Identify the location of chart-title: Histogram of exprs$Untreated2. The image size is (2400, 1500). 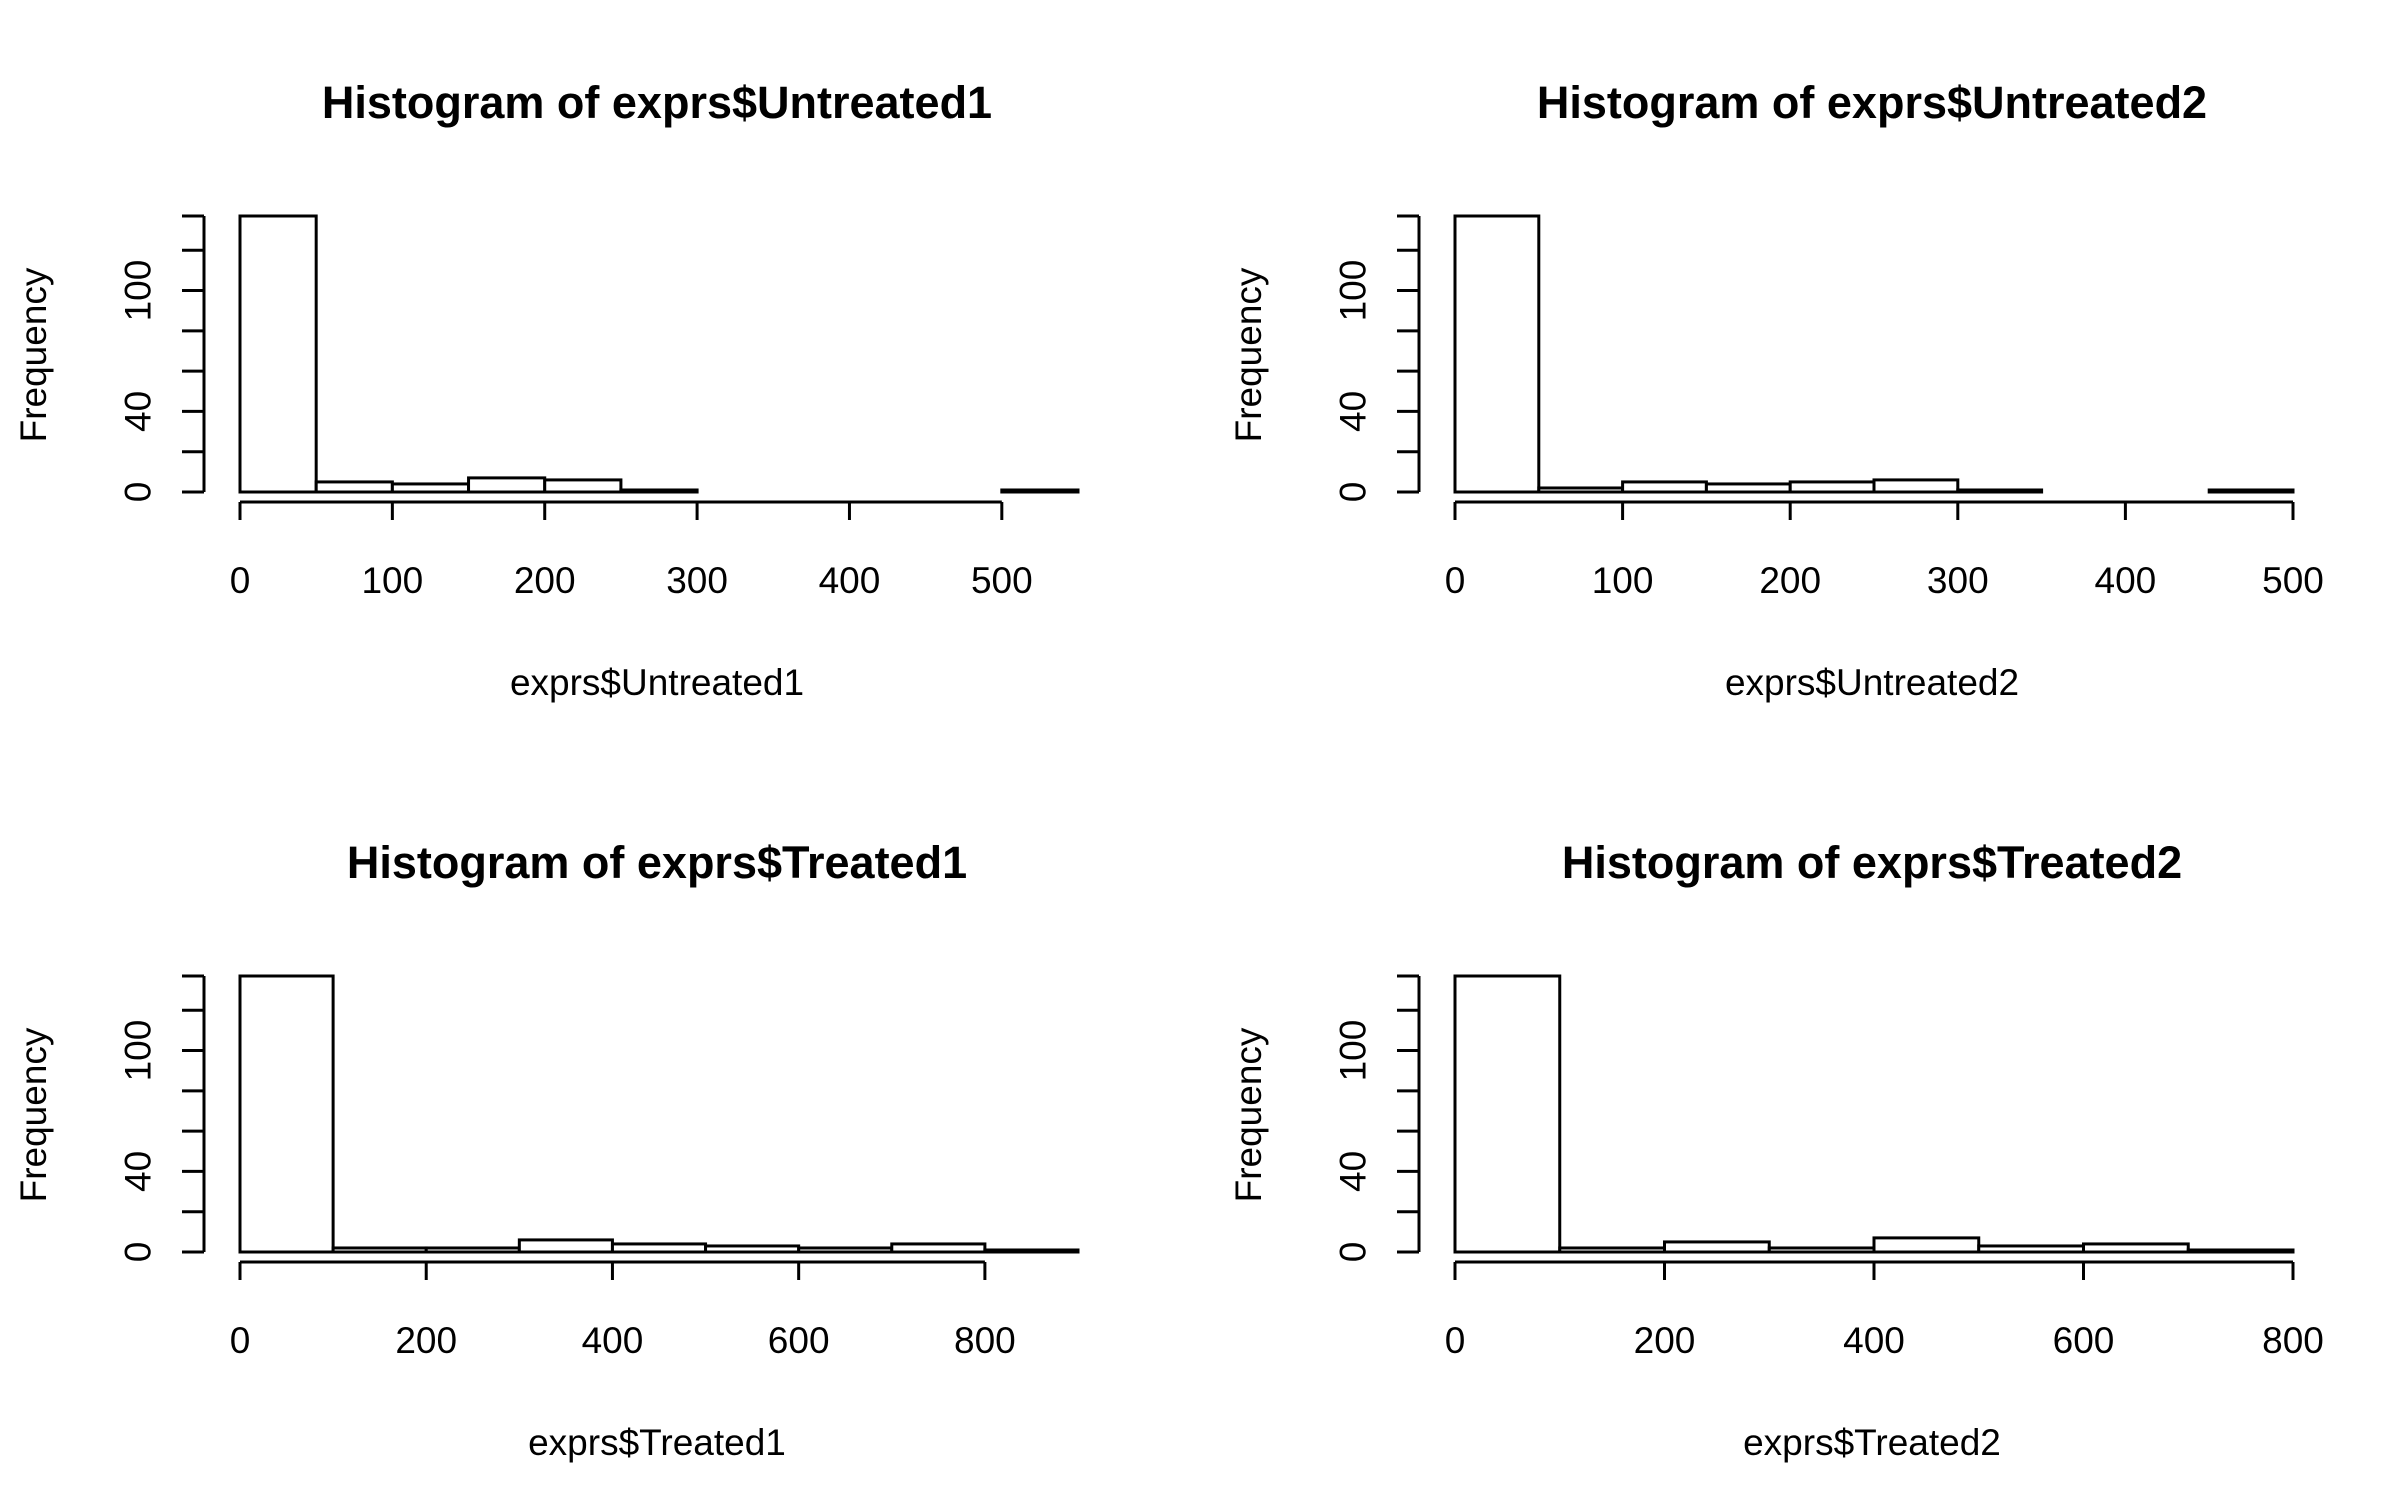
(1872, 102).